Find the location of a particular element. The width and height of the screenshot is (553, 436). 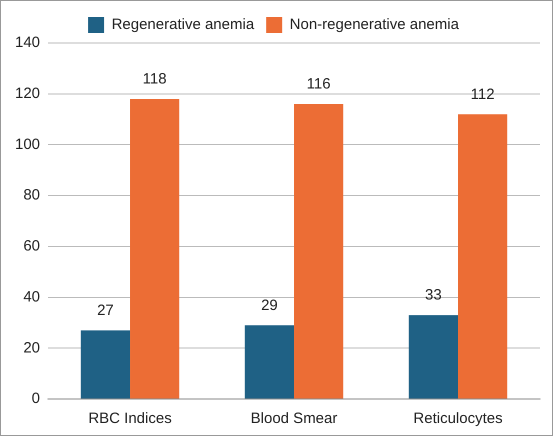

data-label: 112 is located at coordinates (482, 94).